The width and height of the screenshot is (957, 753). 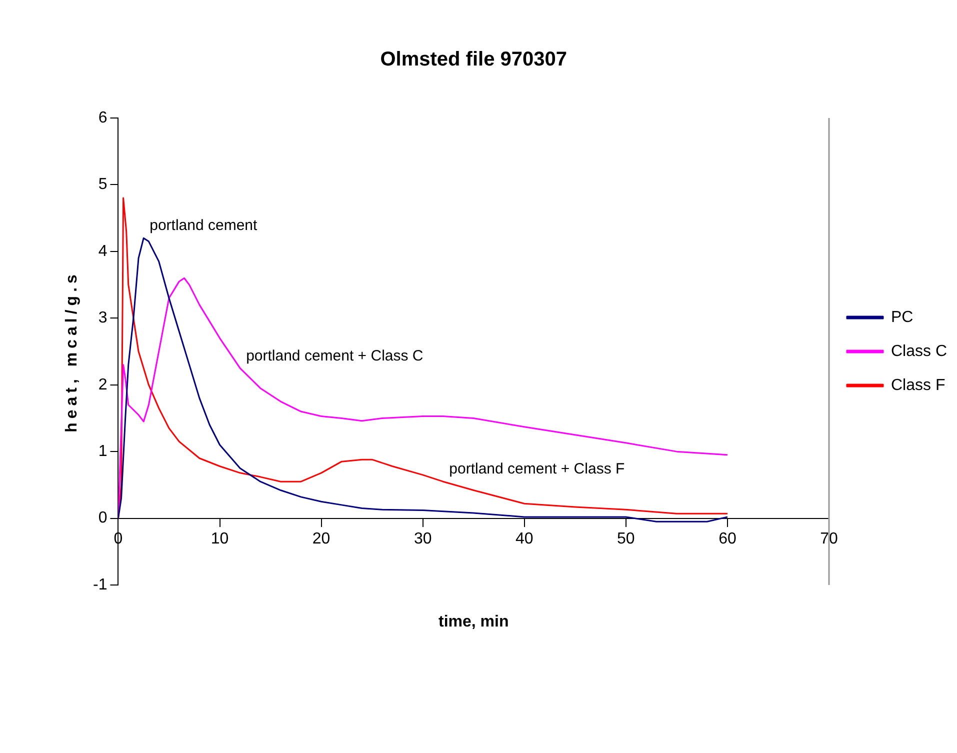 What do you see at coordinates (537, 469) in the screenshot?
I see `annotation: portland cement + Class F` at bounding box center [537, 469].